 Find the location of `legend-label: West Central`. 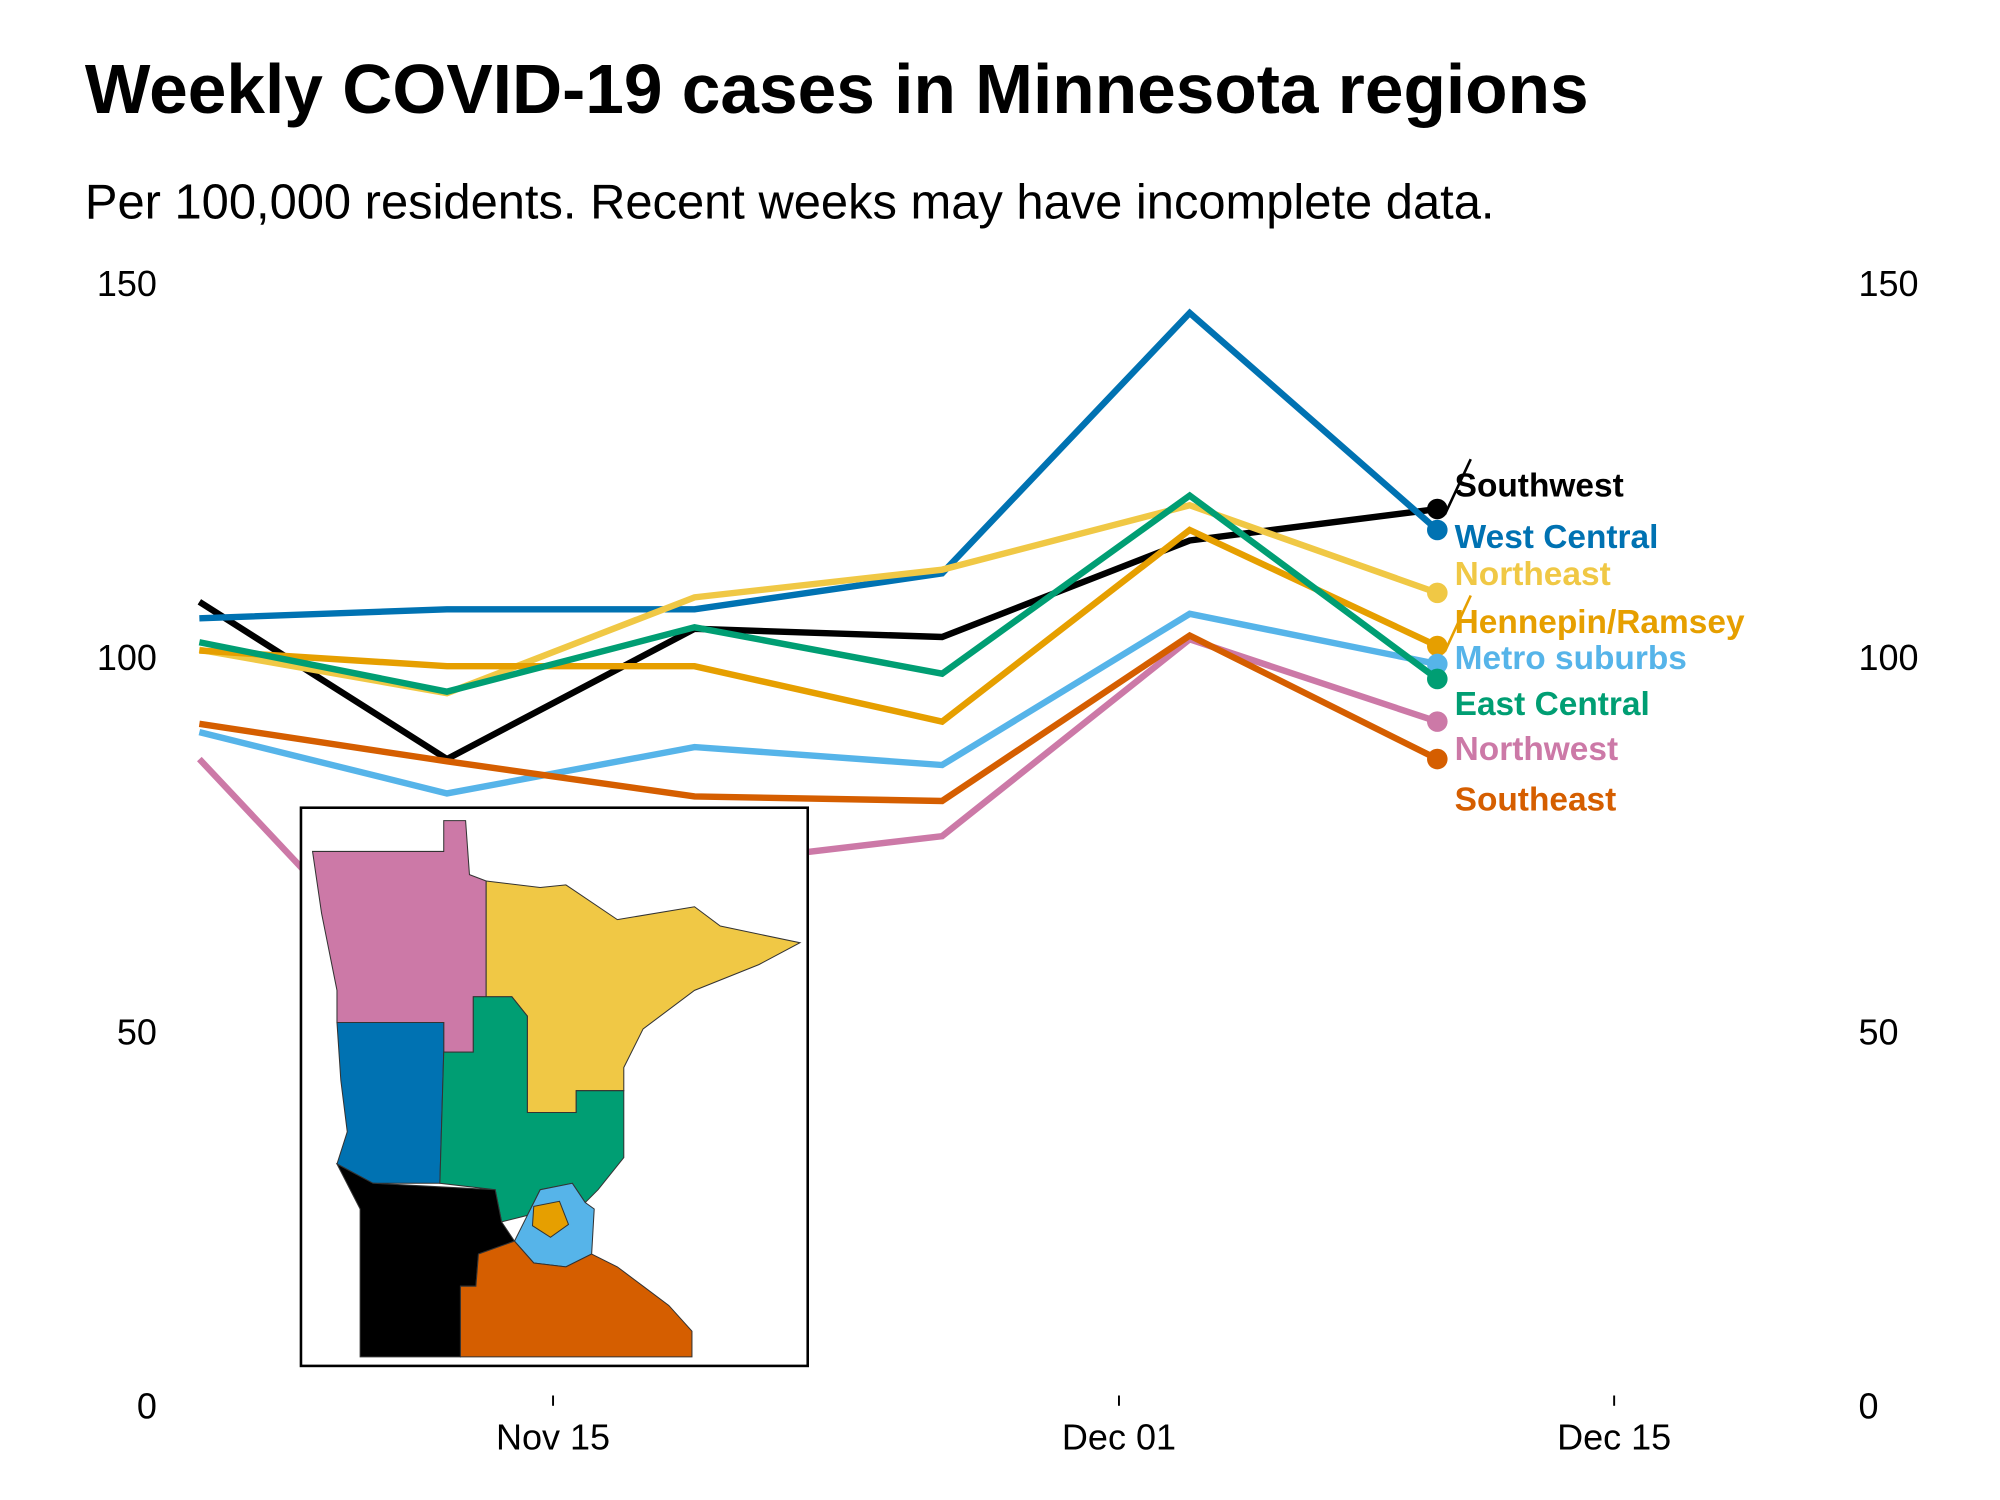

legend-label: West Central is located at coordinates (1557, 537).